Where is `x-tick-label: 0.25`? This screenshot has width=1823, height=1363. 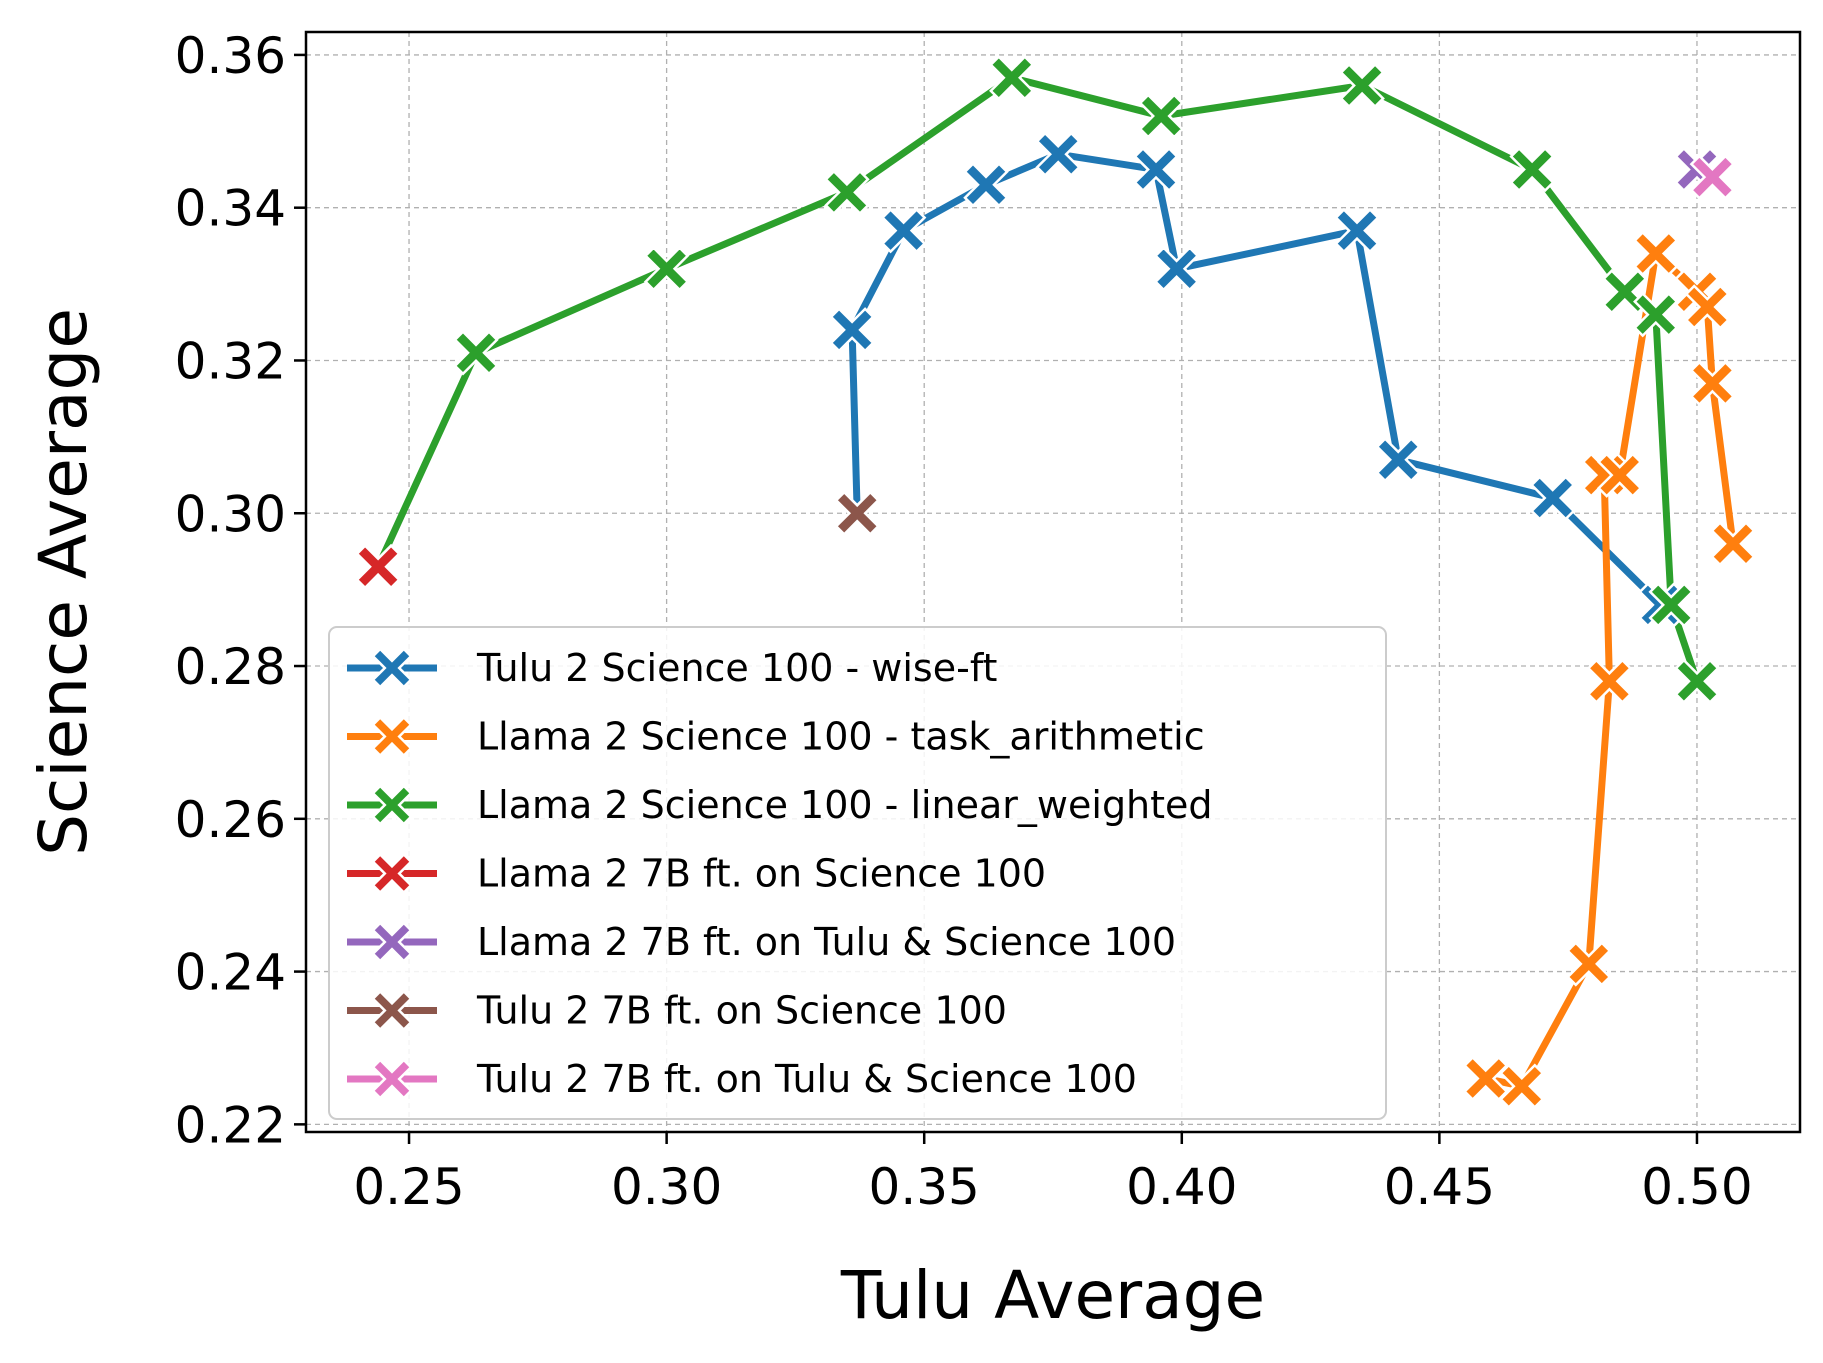 x-tick-label: 0.25 is located at coordinates (408, 1187).